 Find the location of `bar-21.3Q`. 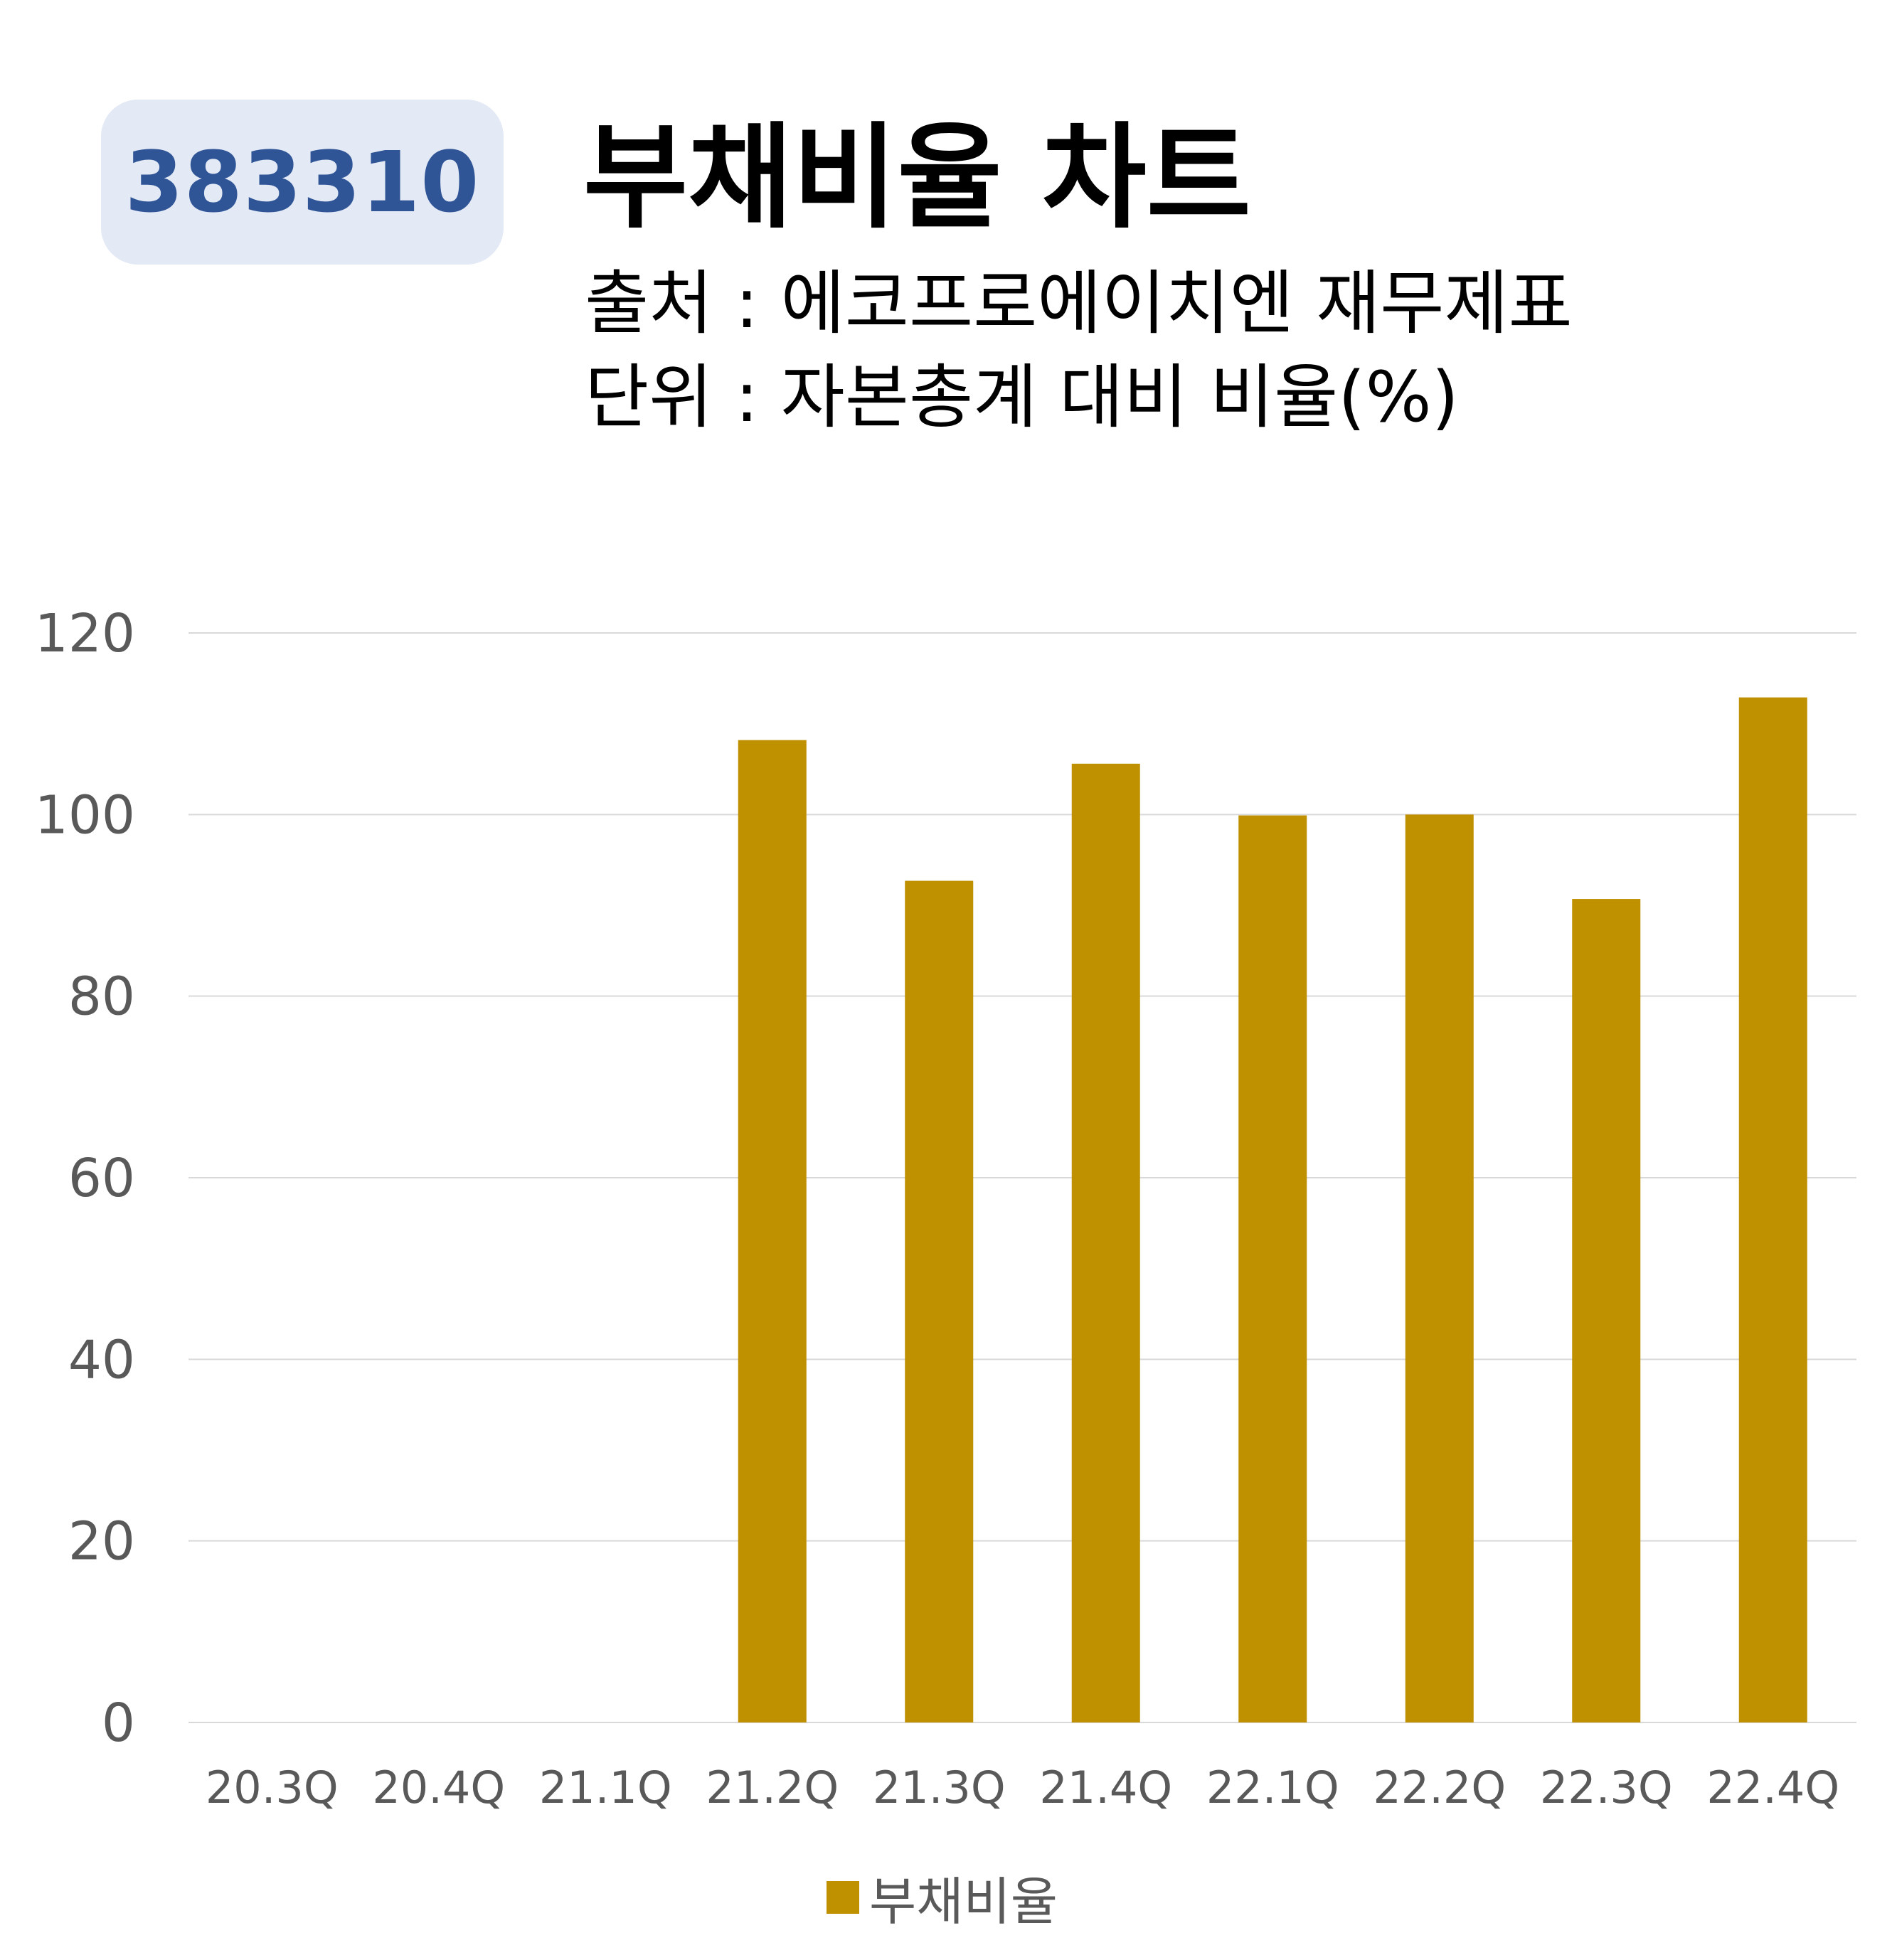

bar-21.3Q is located at coordinates (939, 1301).